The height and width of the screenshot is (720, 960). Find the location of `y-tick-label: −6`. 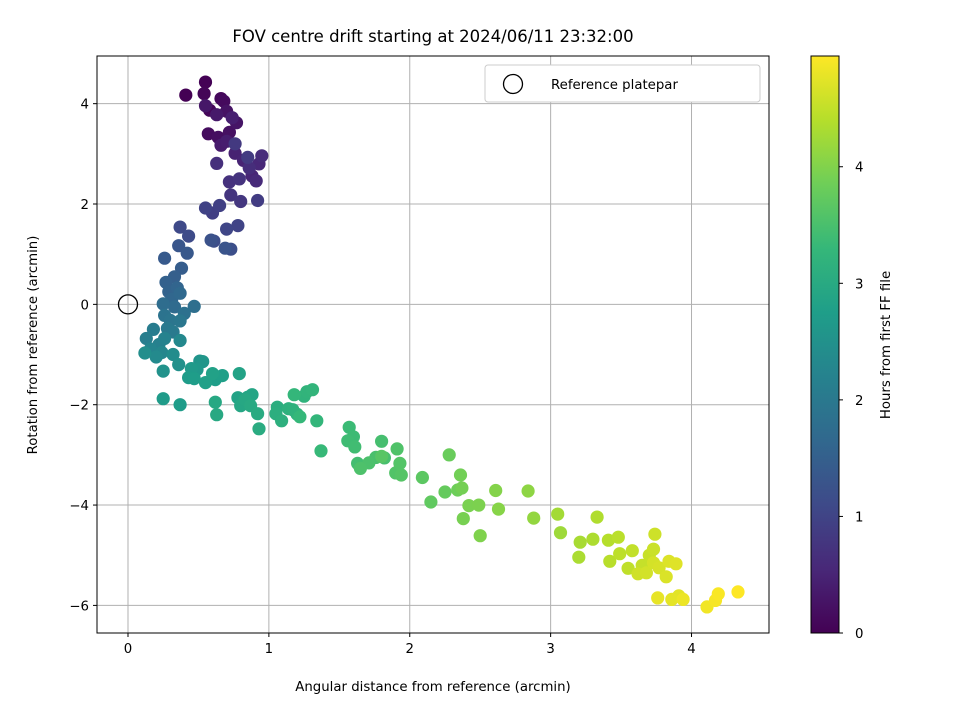

y-tick-label: −6 is located at coordinates (79, 606).